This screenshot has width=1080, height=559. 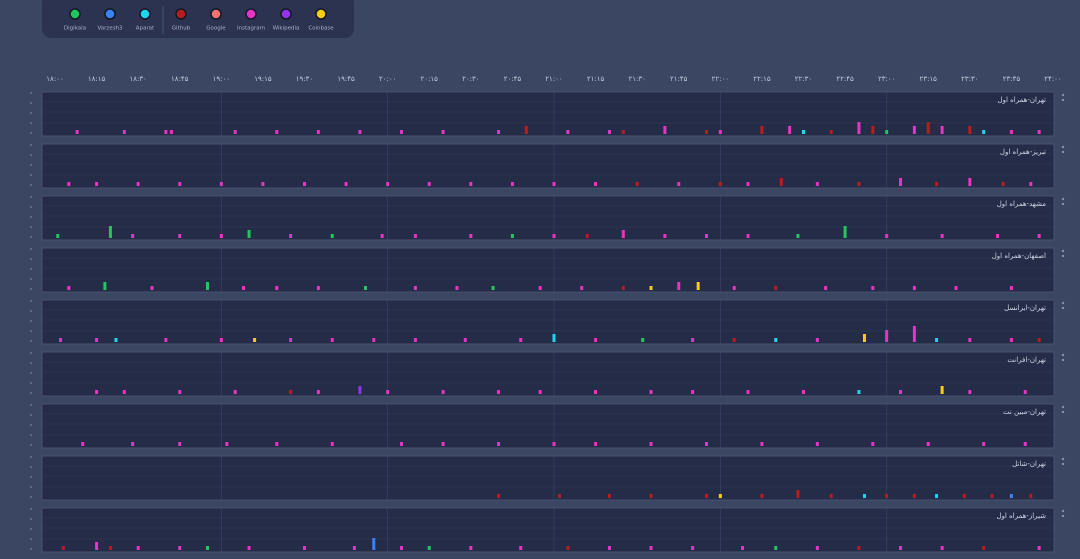 What do you see at coordinates (181, 29) in the screenshot?
I see `legend-label: Github` at bounding box center [181, 29].